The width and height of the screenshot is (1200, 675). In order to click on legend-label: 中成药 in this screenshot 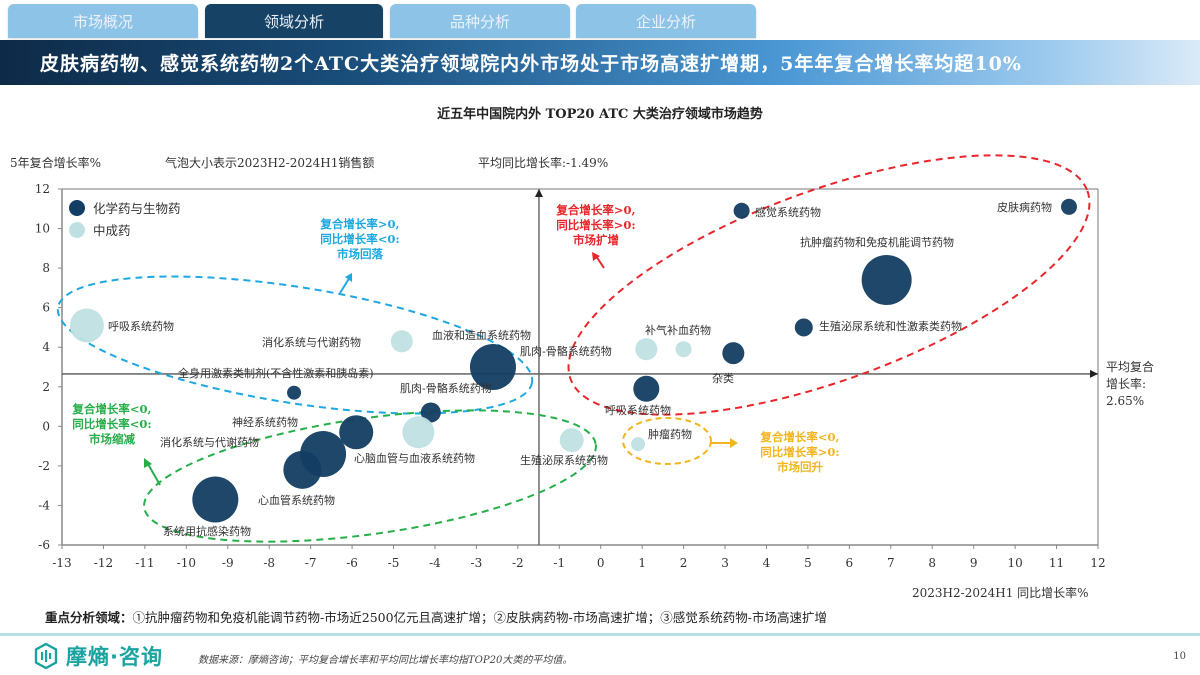, I will do `click(112, 230)`.